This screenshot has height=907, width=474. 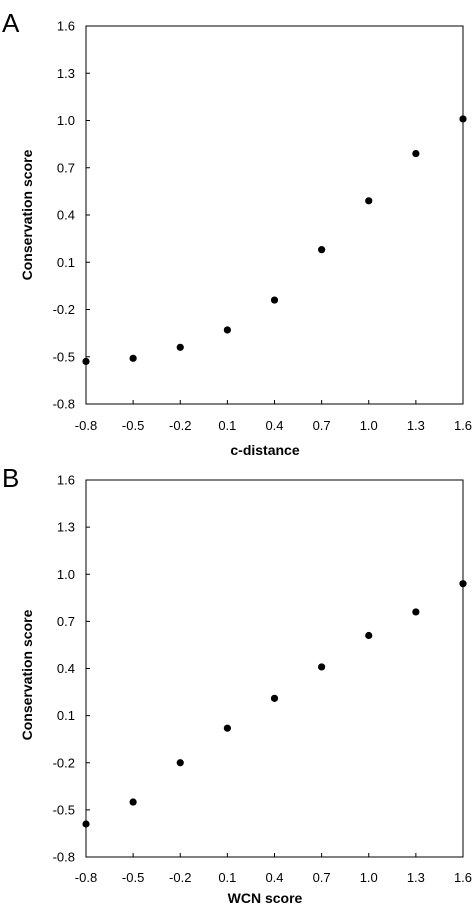 What do you see at coordinates (227, 425) in the screenshot?
I see `panel-a-x-tick-label: 0.1` at bounding box center [227, 425].